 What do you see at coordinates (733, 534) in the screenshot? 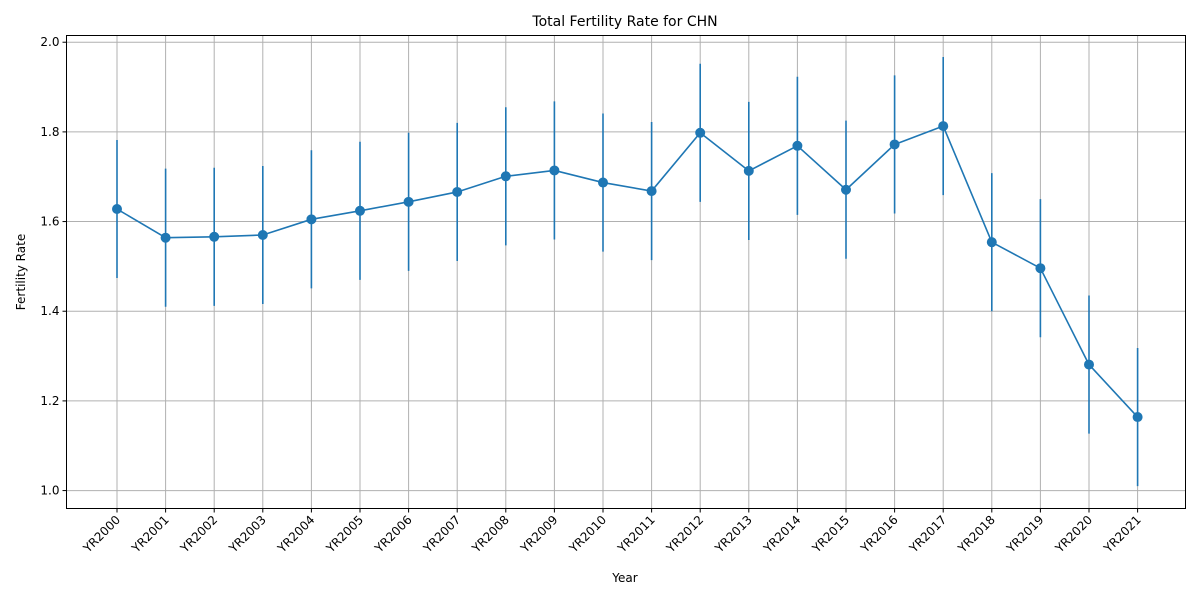
I see `x-tick-label: YR2013` at bounding box center [733, 534].